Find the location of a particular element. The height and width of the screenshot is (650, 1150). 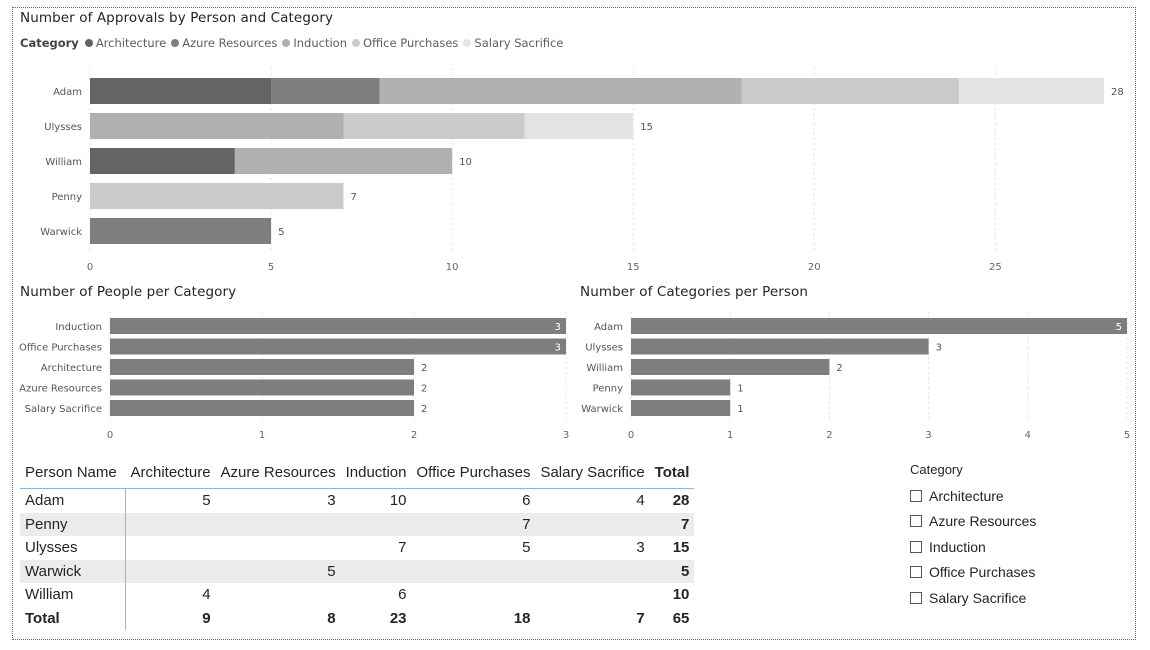

legend-label: Azure Resources is located at coordinates (230, 43).